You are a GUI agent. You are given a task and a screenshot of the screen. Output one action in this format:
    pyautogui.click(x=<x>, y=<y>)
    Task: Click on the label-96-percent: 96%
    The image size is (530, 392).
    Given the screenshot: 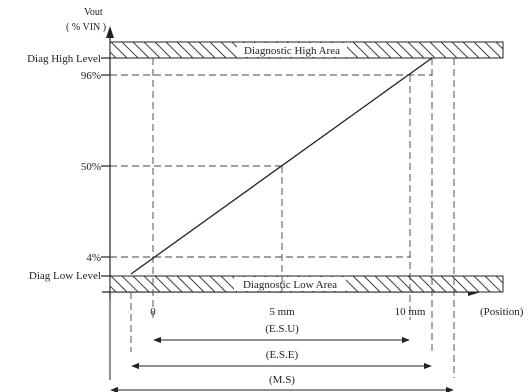 What is the action you would take?
    pyautogui.click(x=91, y=76)
    